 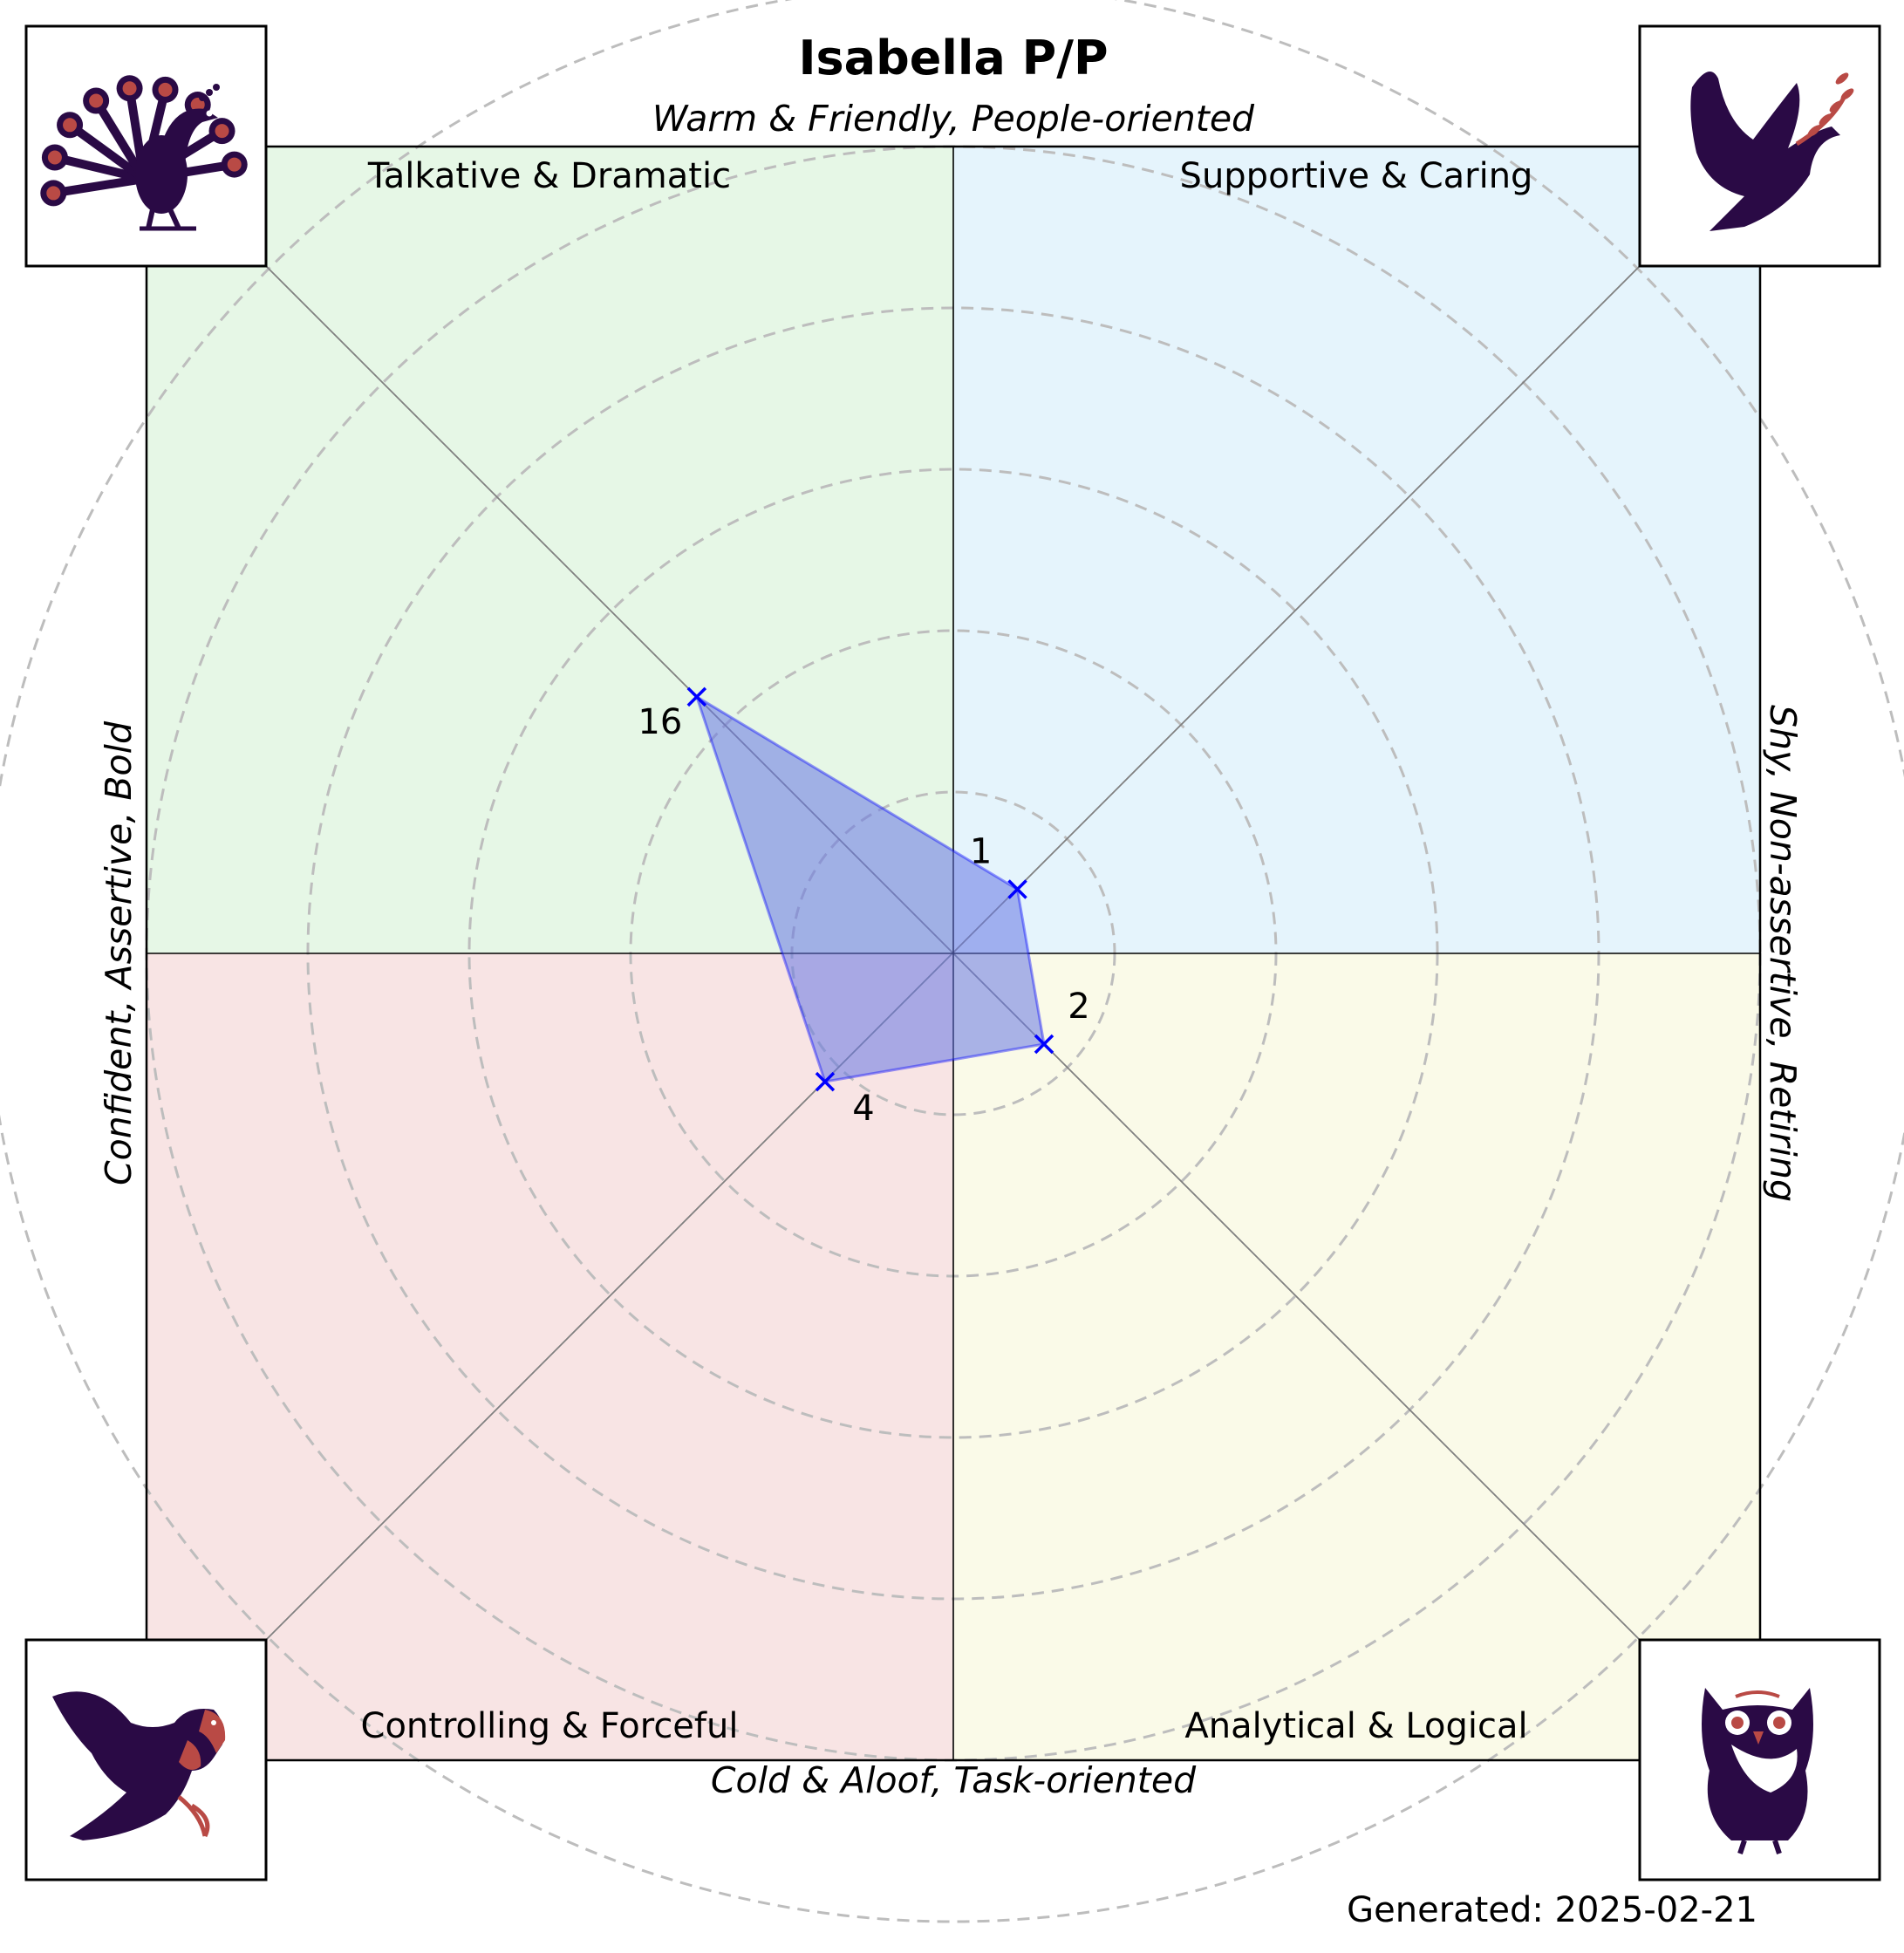 What do you see at coordinates (1552, 1910) in the screenshot?
I see `generated-date: Generated: 2025-02-21` at bounding box center [1552, 1910].